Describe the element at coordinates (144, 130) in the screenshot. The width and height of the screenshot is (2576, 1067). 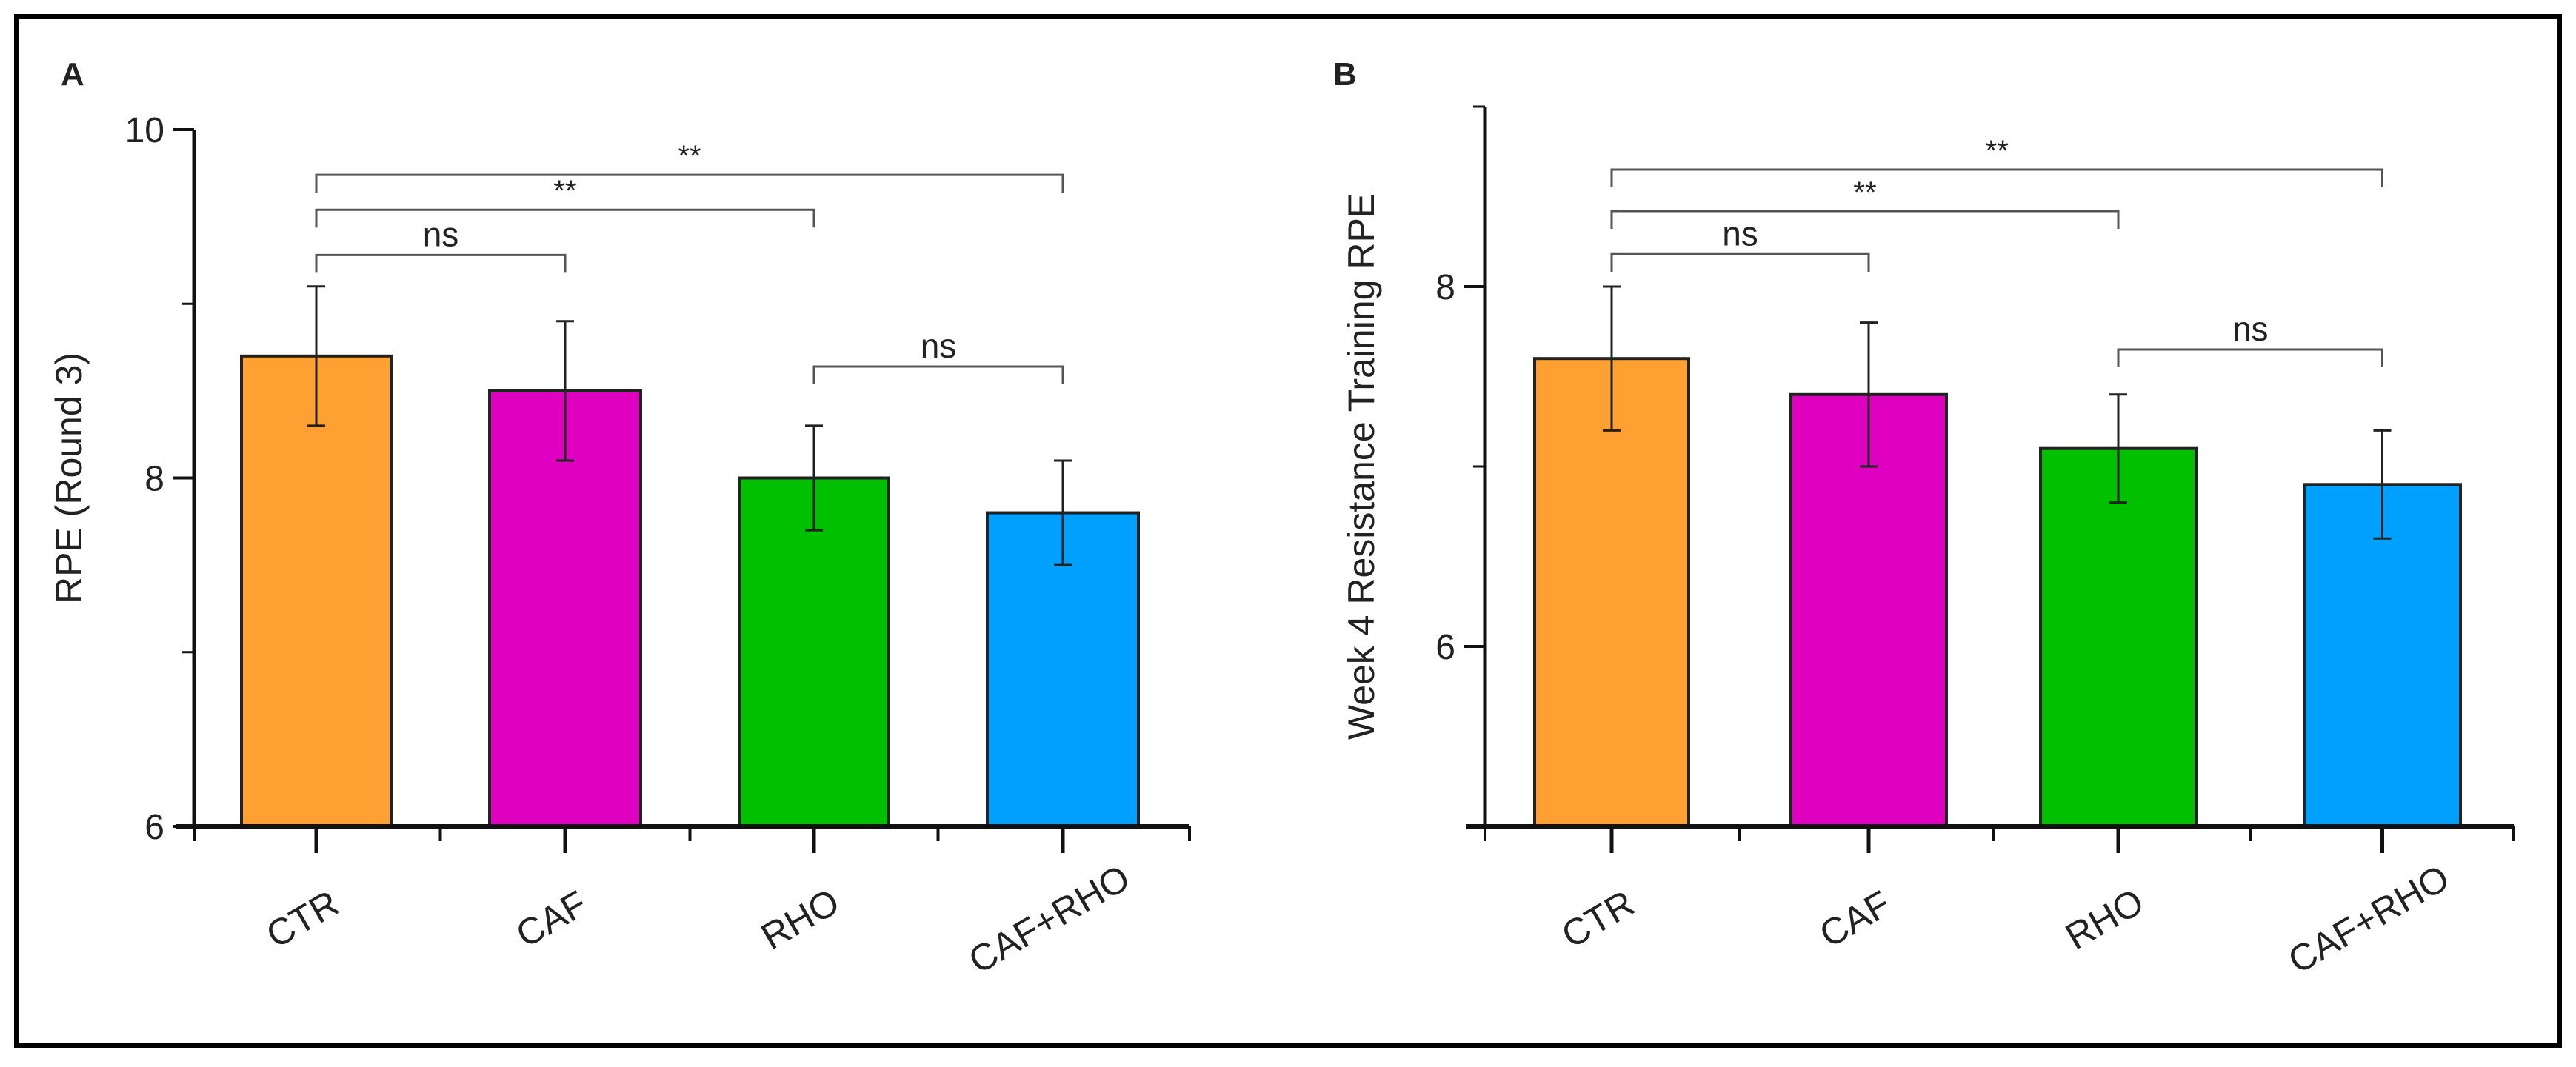
I see `y-tick-label: 10` at that location.